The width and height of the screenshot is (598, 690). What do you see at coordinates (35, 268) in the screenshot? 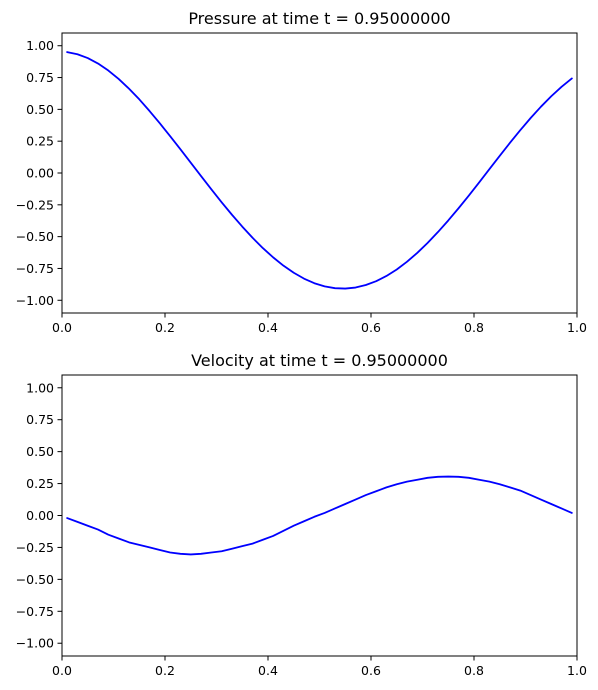
I see `pressure-y-tick-label: −0.75` at bounding box center [35, 268].